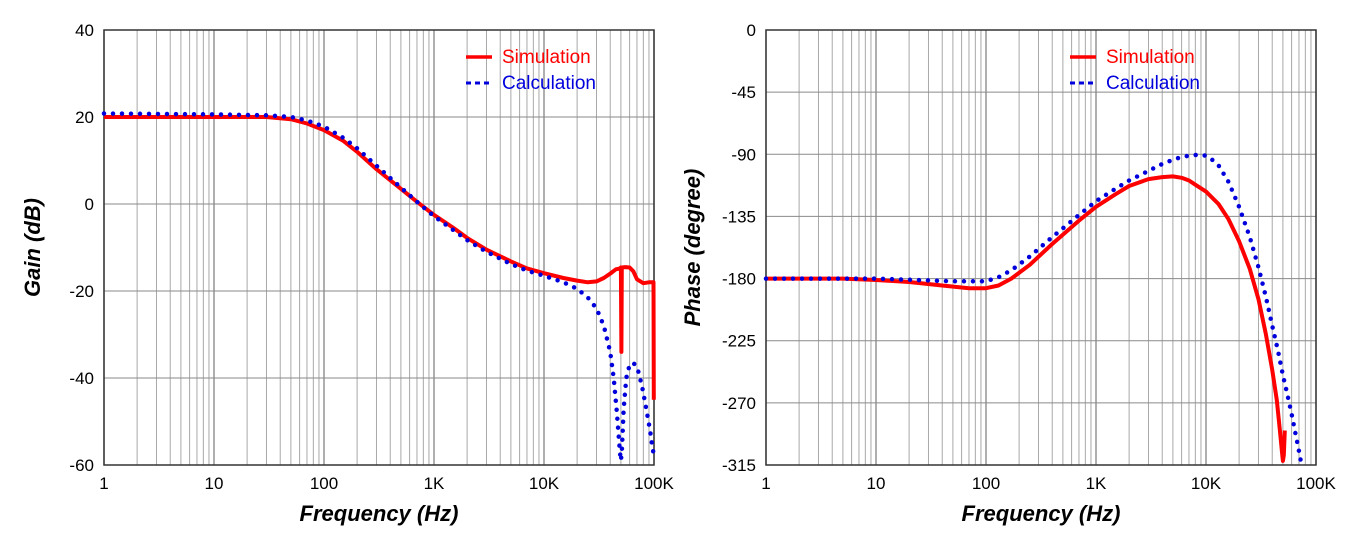  I want to click on phase-y-tick-label: -90, so click(743, 154).